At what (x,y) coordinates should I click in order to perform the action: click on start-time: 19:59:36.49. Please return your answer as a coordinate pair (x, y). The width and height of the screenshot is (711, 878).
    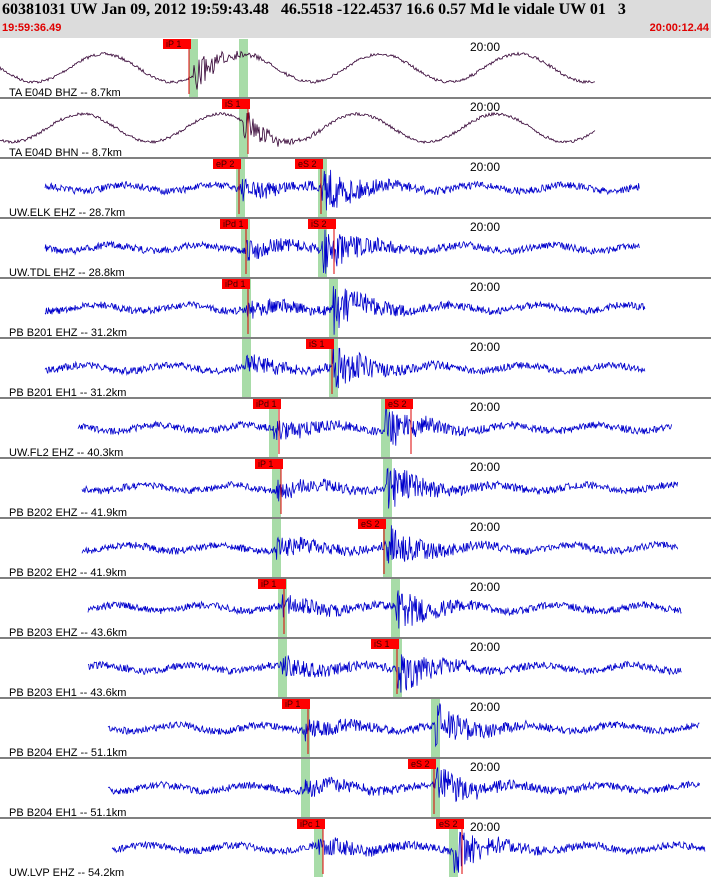
    Looking at the image, I should click on (32, 28).